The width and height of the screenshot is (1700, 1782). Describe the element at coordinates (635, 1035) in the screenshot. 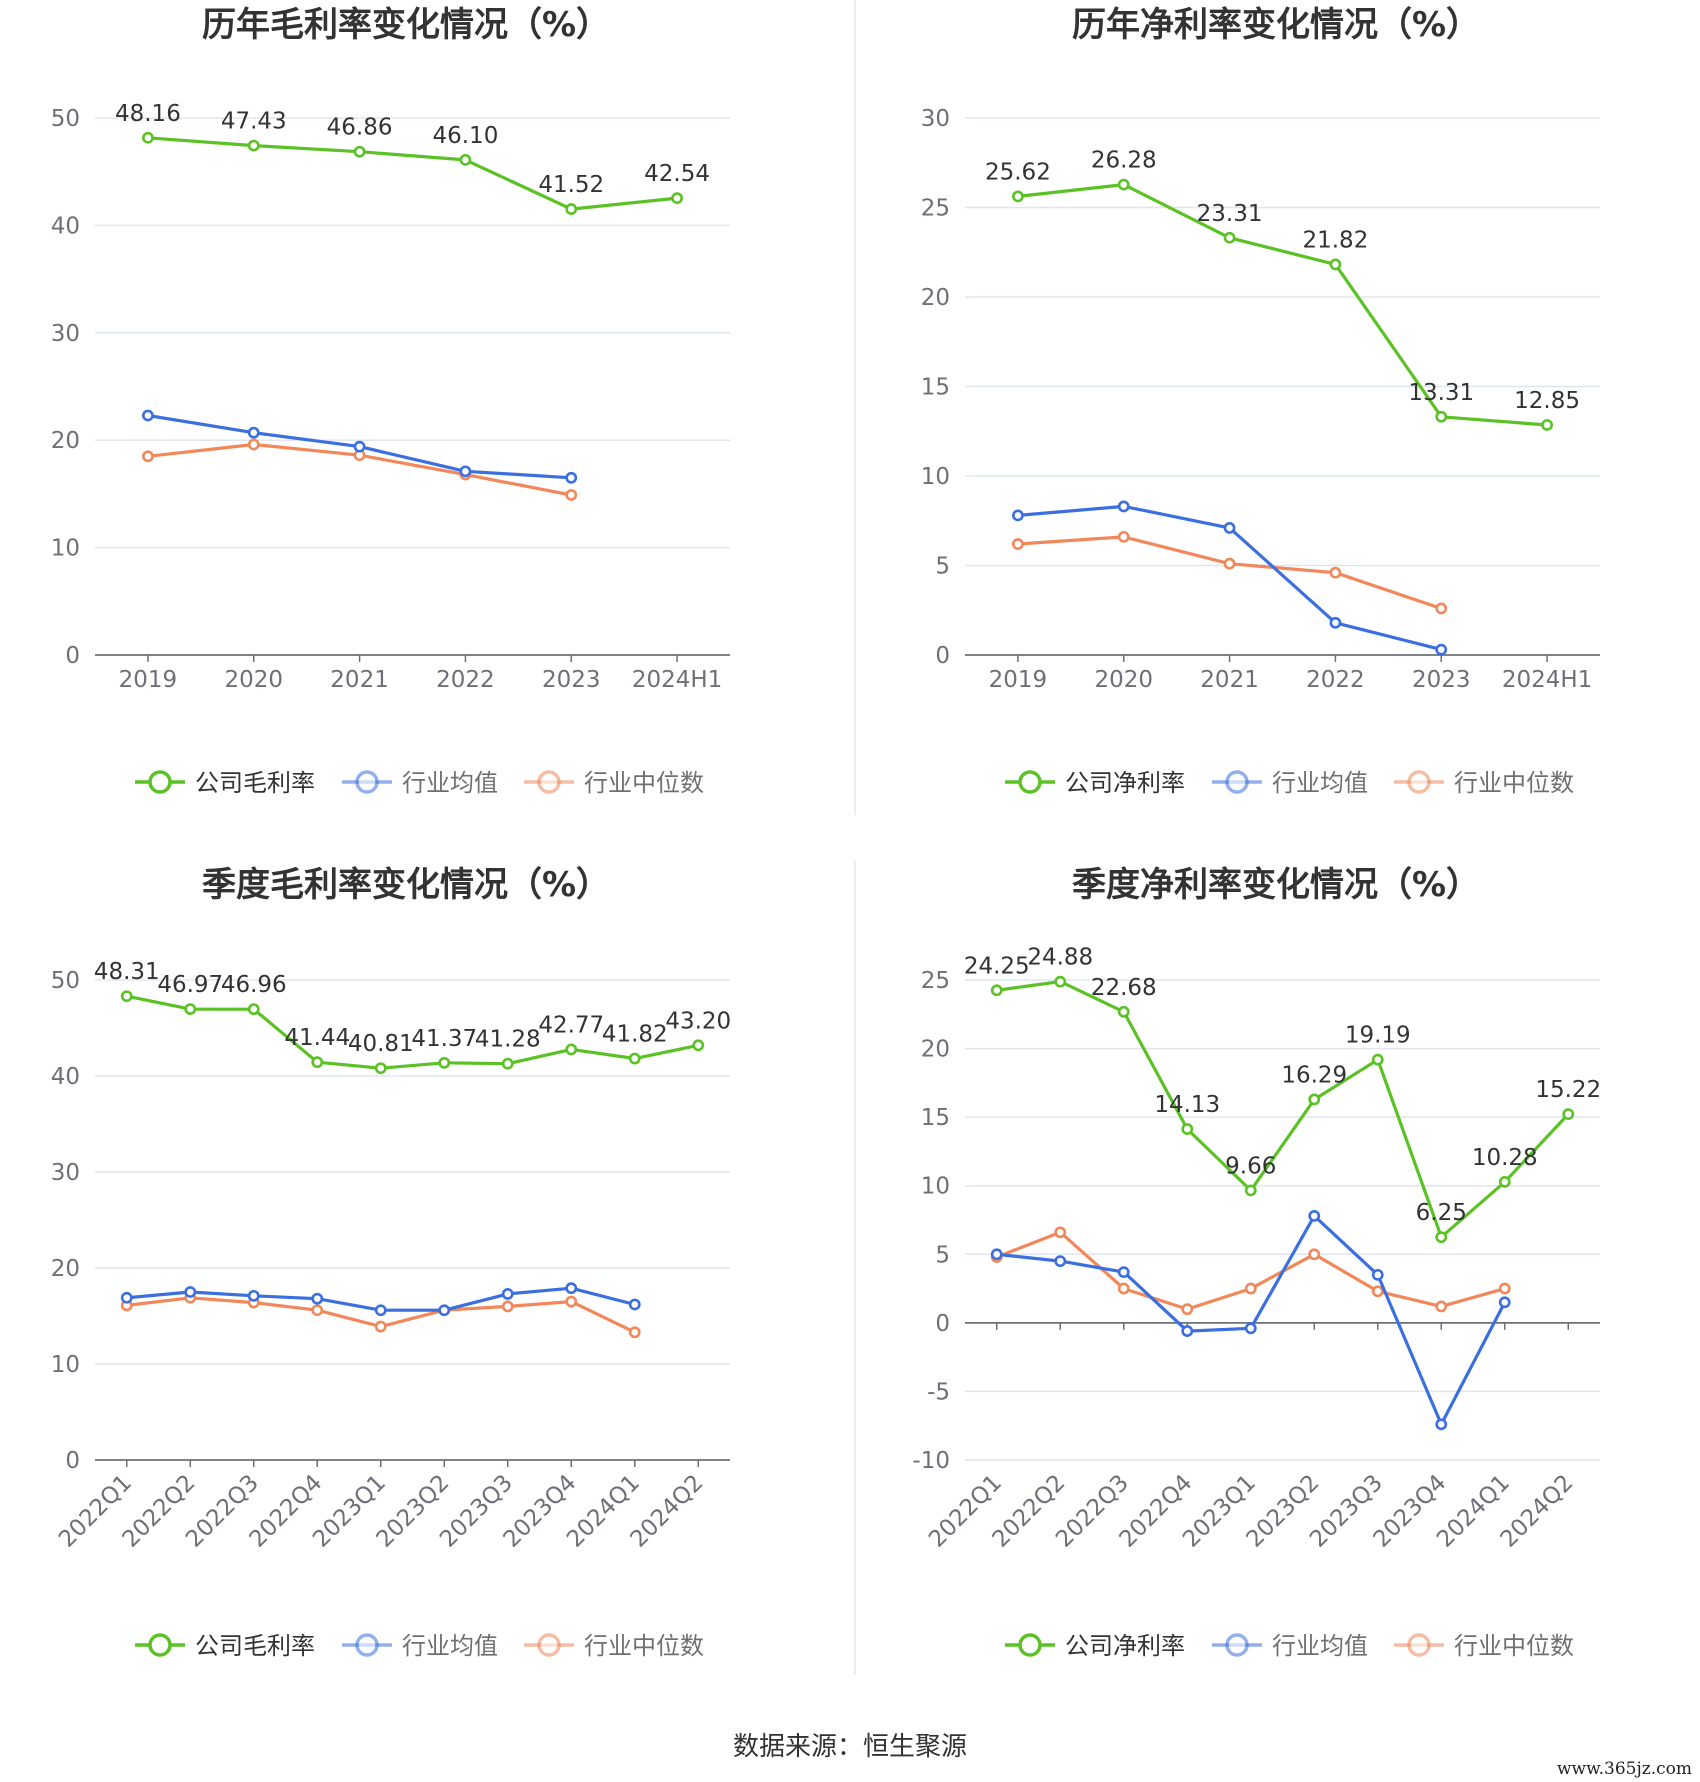

I see `data-label: 41.82` at that location.